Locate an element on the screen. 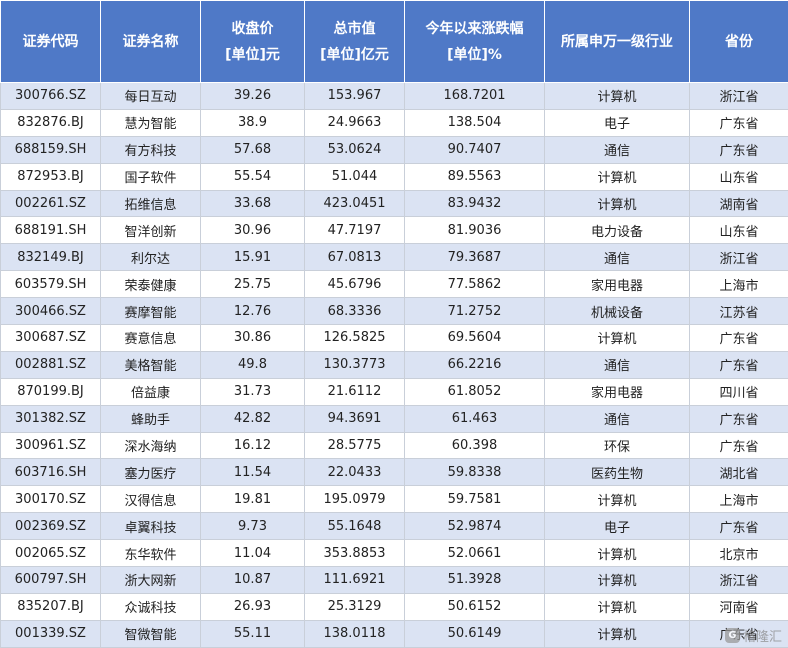 This screenshot has width=788, height=648. cell-code: 002065.SZ is located at coordinates (50, 553).